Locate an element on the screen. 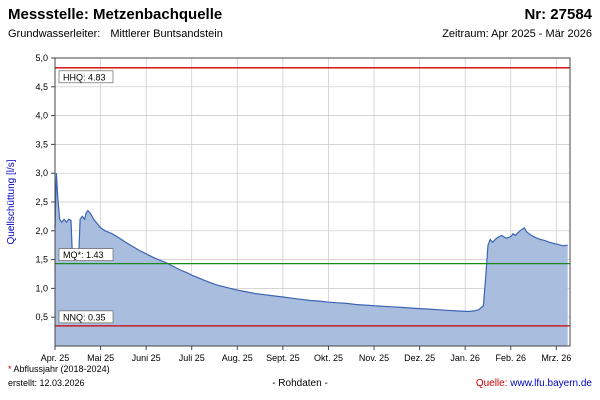  source: Quelle: www.lfu.bayern.de is located at coordinates (534, 383).